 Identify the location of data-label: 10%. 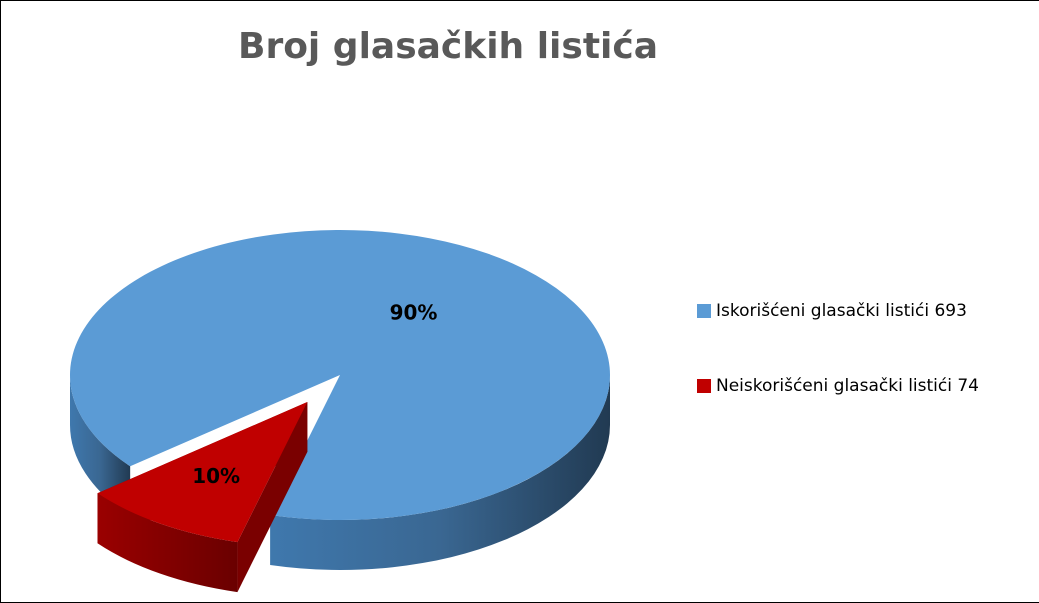
(216, 476).